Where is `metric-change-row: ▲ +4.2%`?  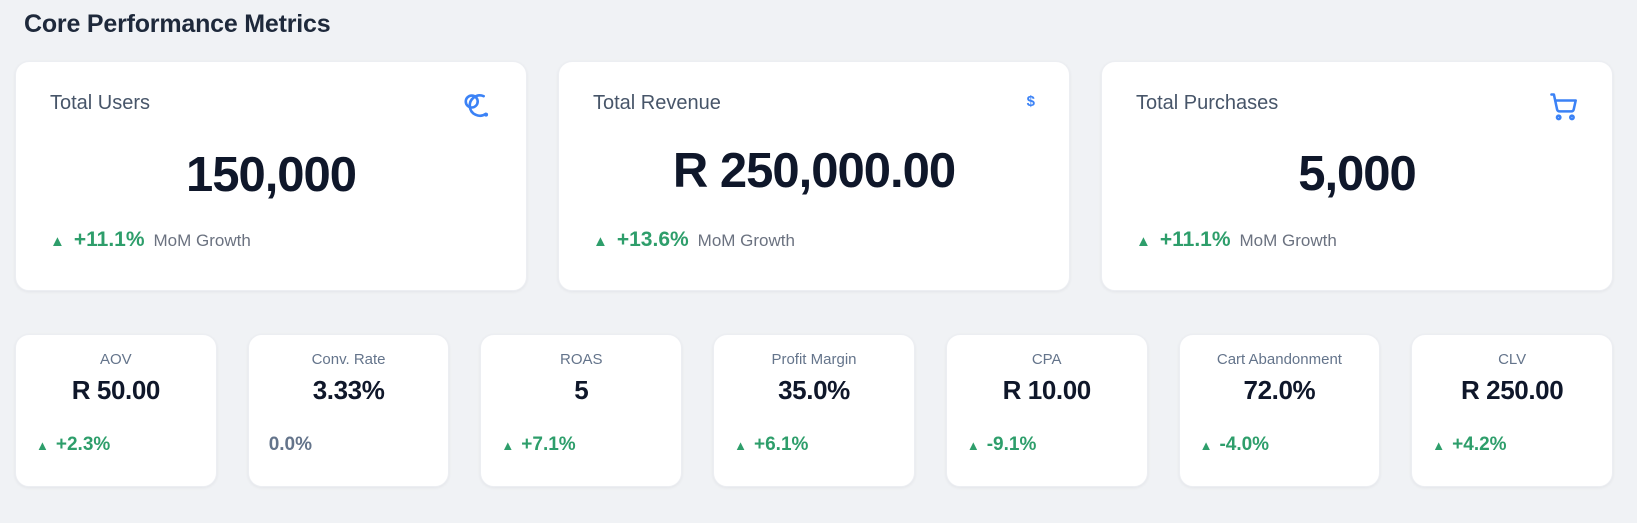
metric-change-row: ▲ +4.2% is located at coordinates (1512, 445).